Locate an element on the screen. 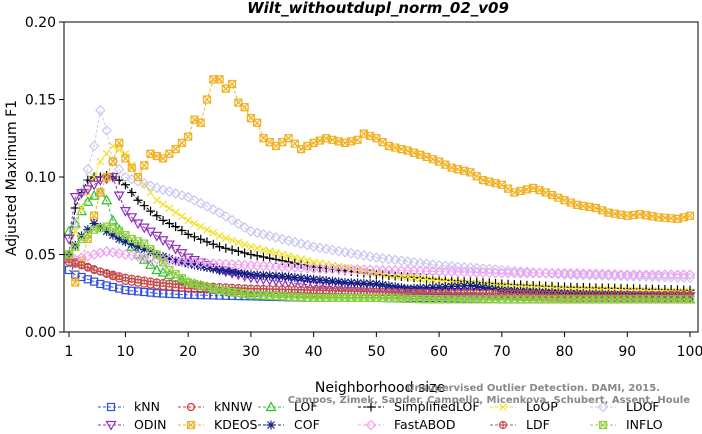  y-tick-label: 0.10 is located at coordinates (40, 178).